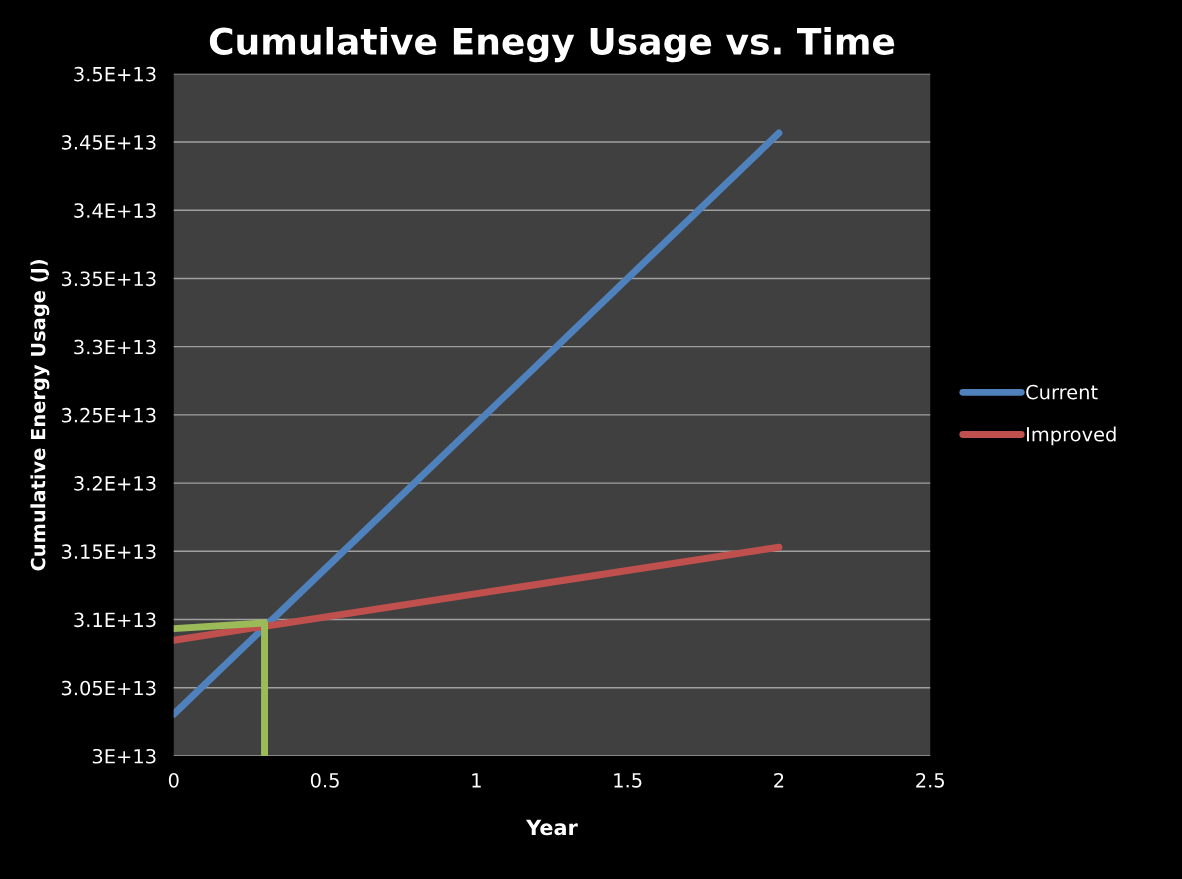  Describe the element at coordinates (552, 44) in the screenshot. I see `chart-title: Cumulative Enegy Usage vs. Time` at that location.